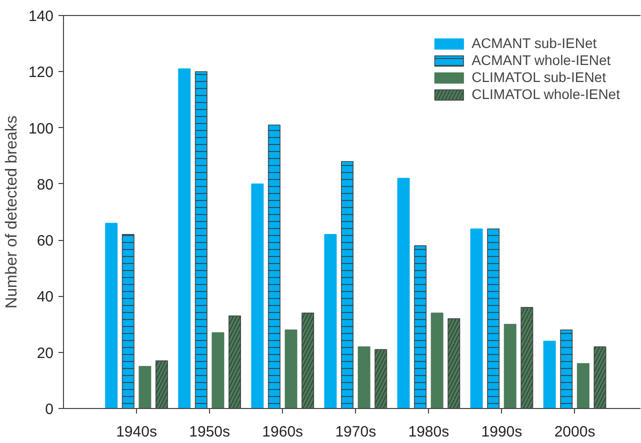 The image size is (641, 443). Describe the element at coordinates (209, 432) in the screenshot. I see `x-tick-label: 1950s` at that location.